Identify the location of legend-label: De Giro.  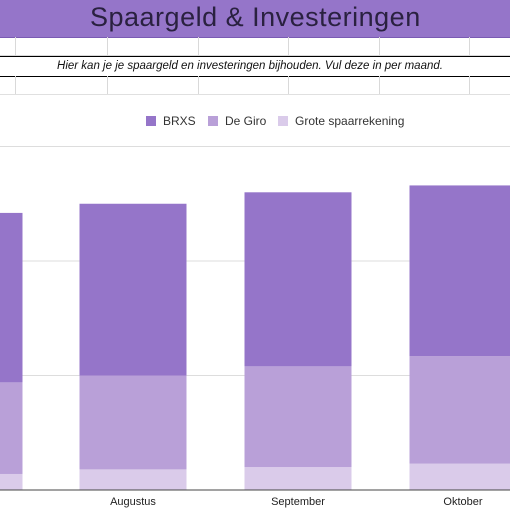
(246, 121).